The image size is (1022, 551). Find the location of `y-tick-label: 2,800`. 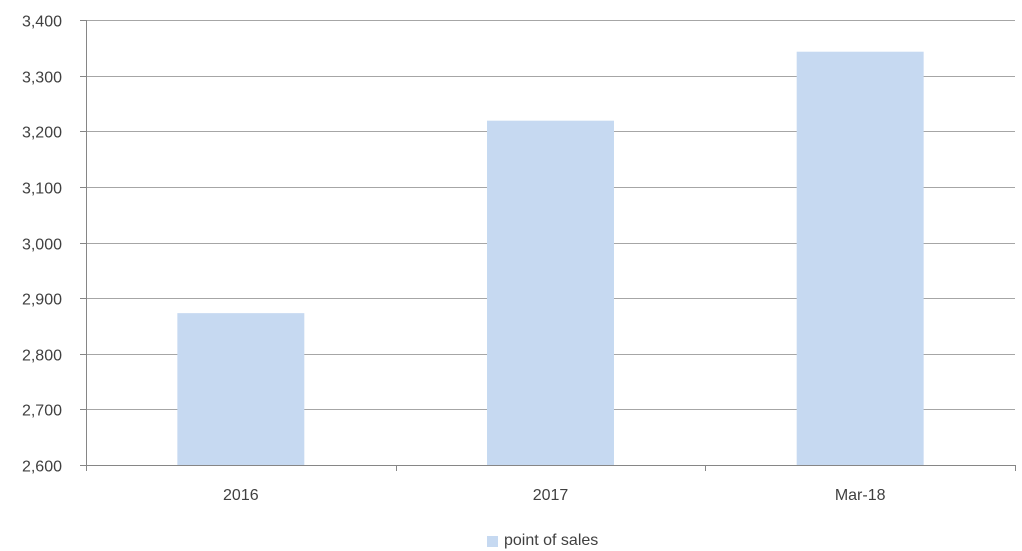

y-tick-label: 2,800 is located at coordinates (42, 356).